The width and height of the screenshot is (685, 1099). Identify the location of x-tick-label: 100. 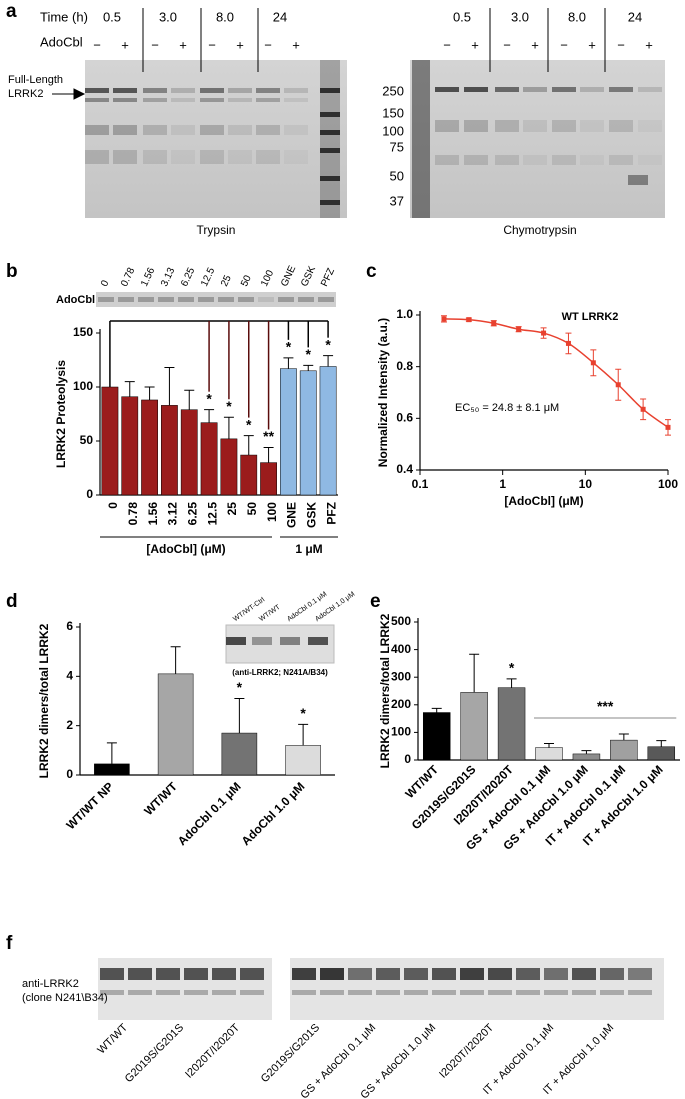
(272, 512).